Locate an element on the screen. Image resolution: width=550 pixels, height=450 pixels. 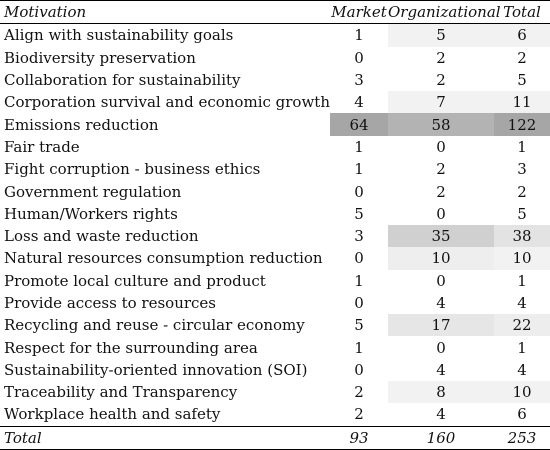
total-cell: 3 is located at coordinates (522, 169).